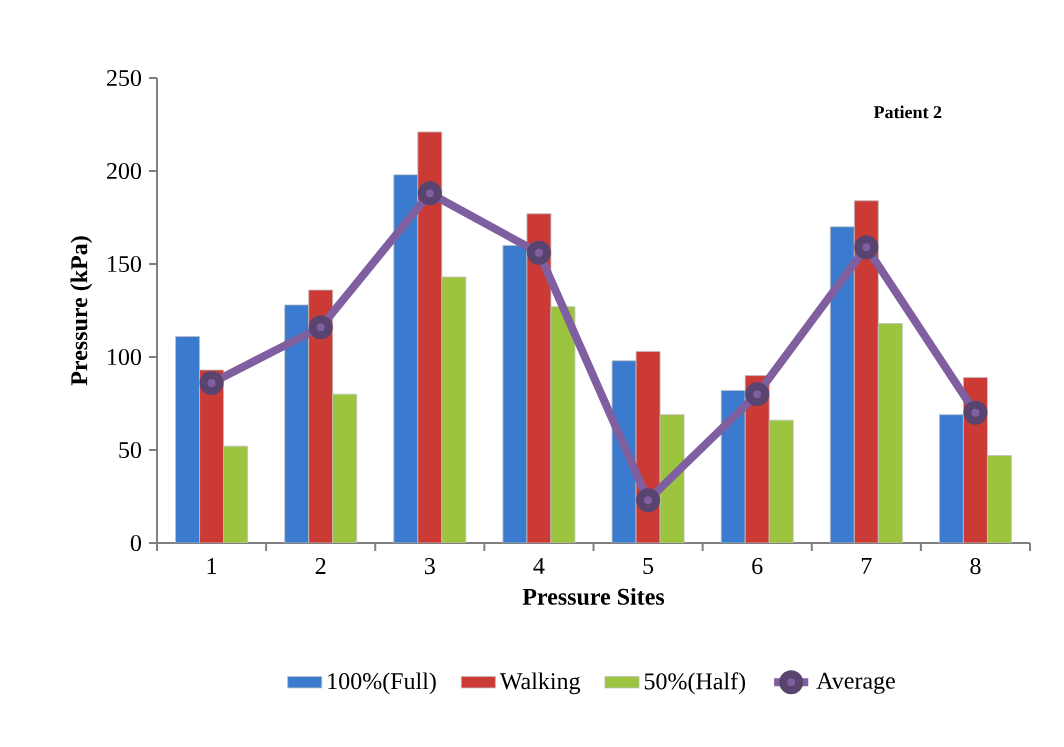 This screenshot has width=1064, height=747. Describe the element at coordinates (125, 264) in the screenshot. I see `y-tick-label: 150` at that location.